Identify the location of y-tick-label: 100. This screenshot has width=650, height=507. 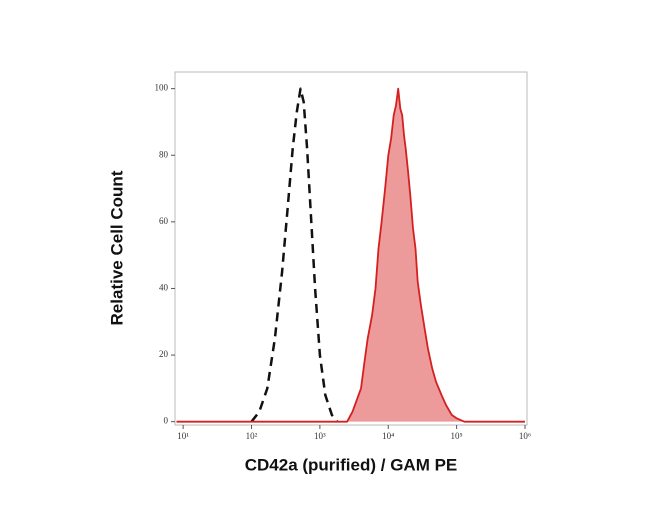
(162, 88).